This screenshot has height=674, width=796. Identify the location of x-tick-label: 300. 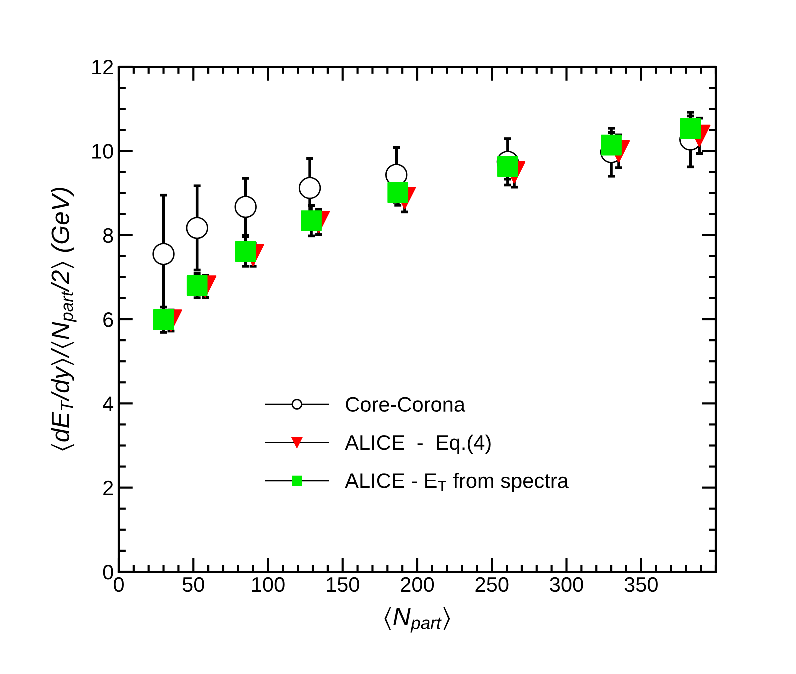
(567, 584).